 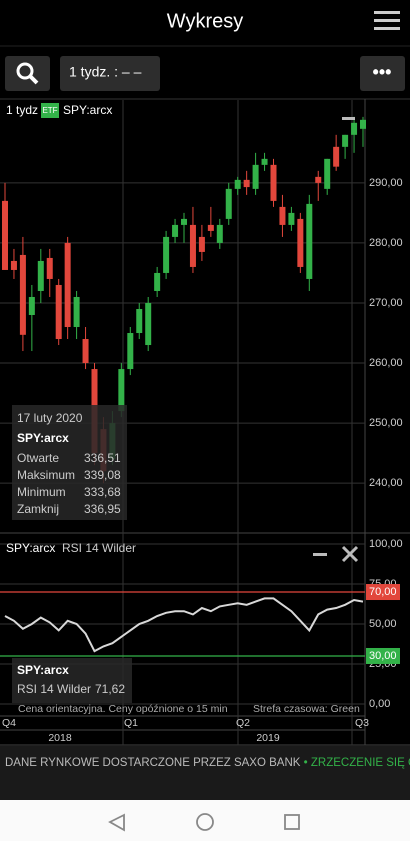 I want to click on more-button: •••, so click(x=382, y=73).